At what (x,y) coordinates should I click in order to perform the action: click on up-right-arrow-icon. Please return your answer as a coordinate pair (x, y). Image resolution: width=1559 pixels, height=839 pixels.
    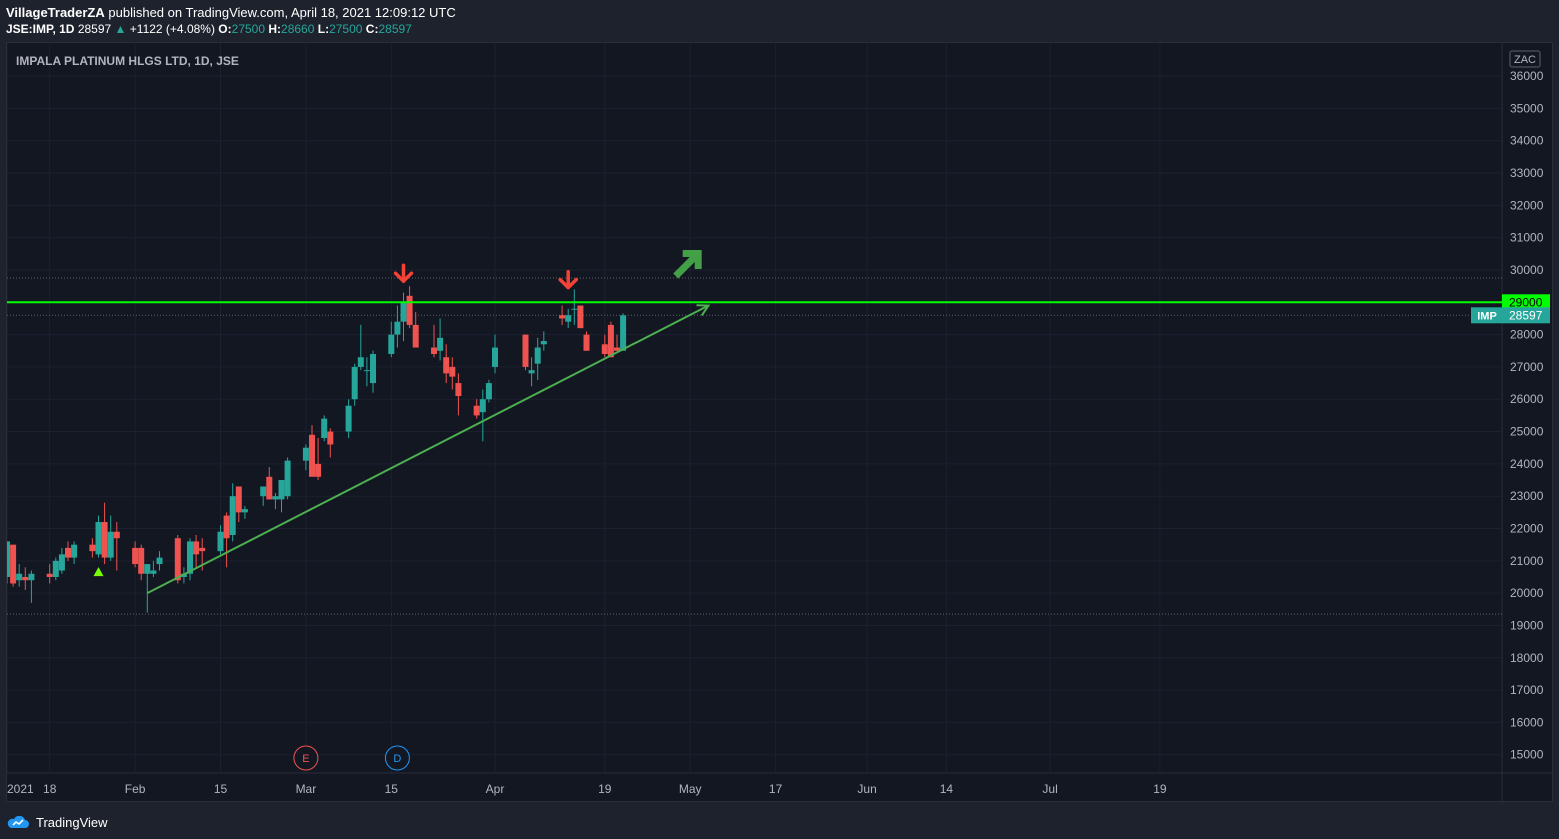
    Looking at the image, I should click on (687, 264).